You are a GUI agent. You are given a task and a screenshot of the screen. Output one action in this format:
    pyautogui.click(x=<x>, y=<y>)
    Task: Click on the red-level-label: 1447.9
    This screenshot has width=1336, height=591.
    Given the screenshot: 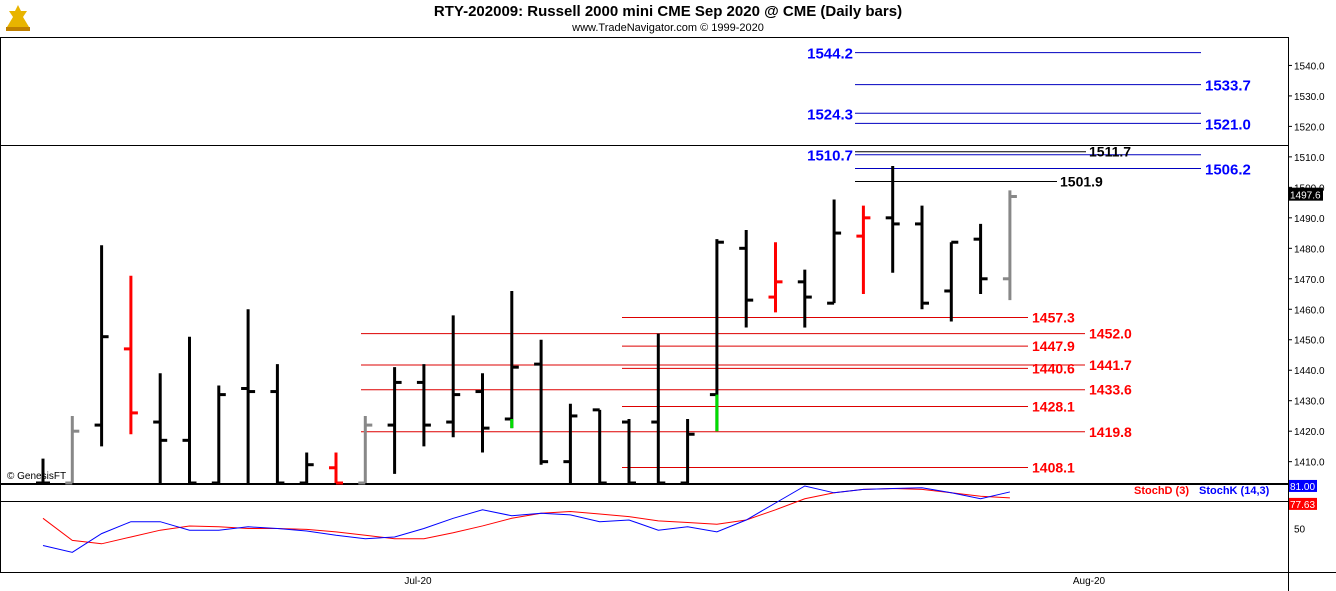 What is the action you would take?
    pyautogui.click(x=1053, y=346)
    